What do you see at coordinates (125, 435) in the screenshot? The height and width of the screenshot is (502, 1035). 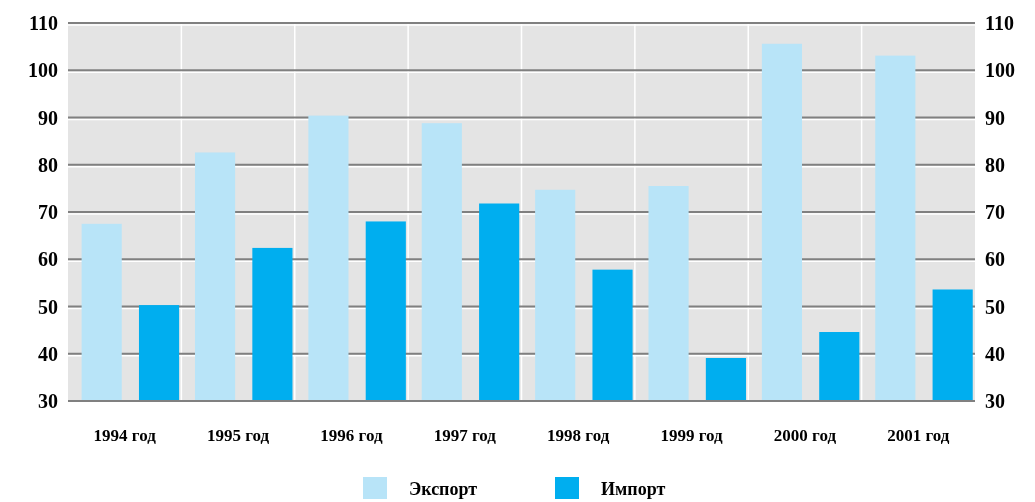 I see `x-tick-label: 1994 год` at bounding box center [125, 435].